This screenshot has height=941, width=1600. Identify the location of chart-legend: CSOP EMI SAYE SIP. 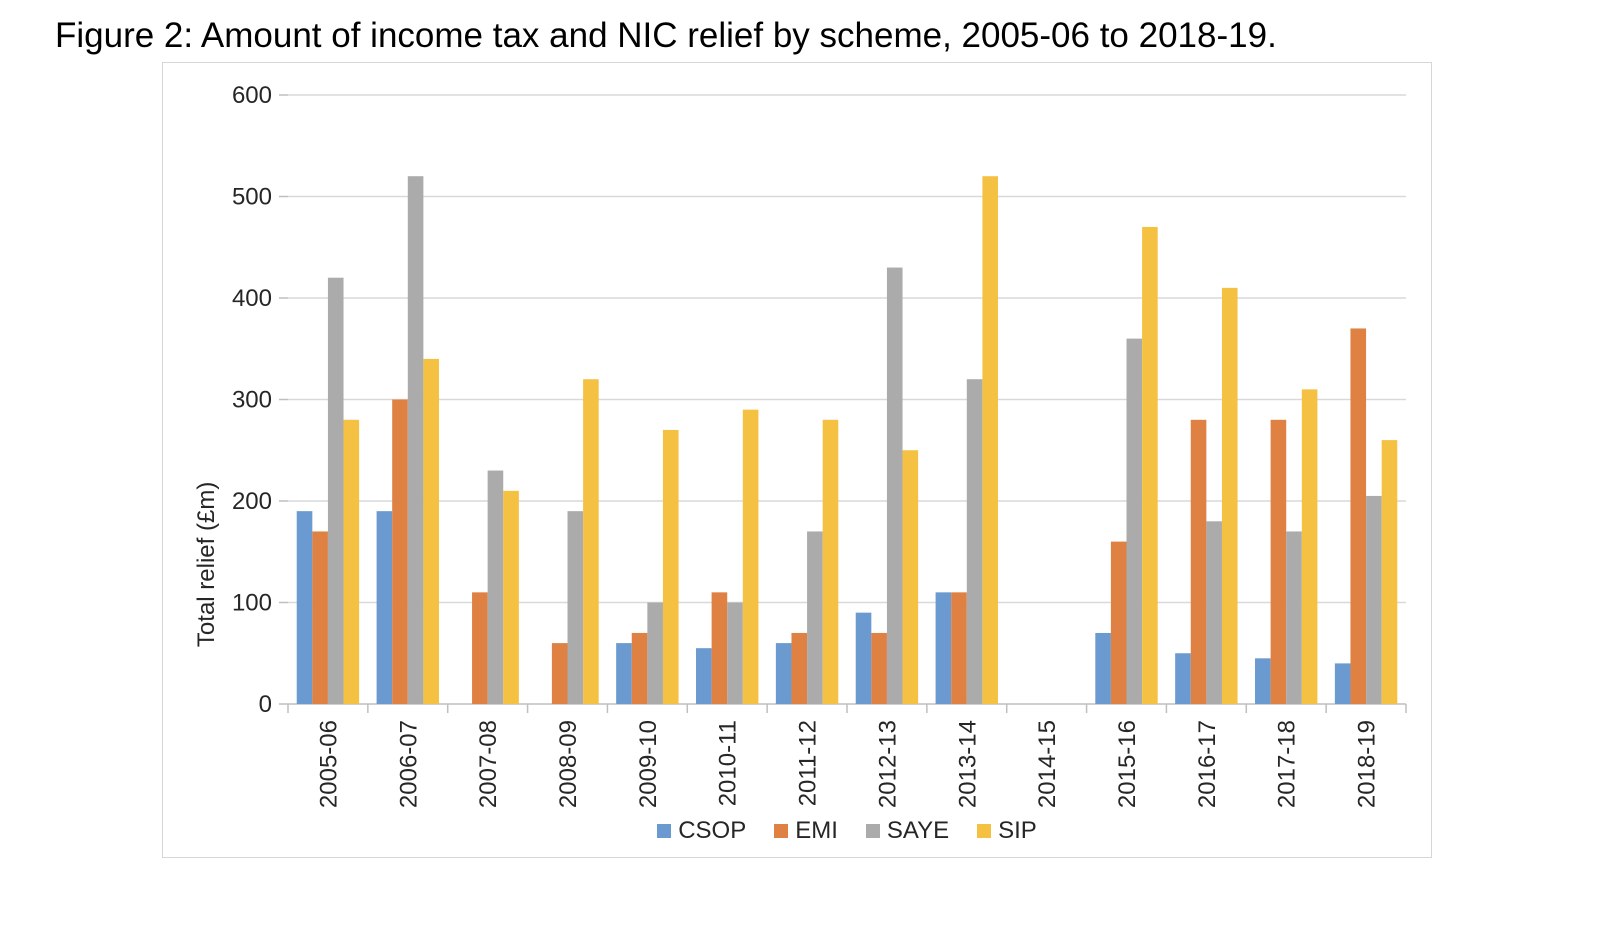
(847, 831).